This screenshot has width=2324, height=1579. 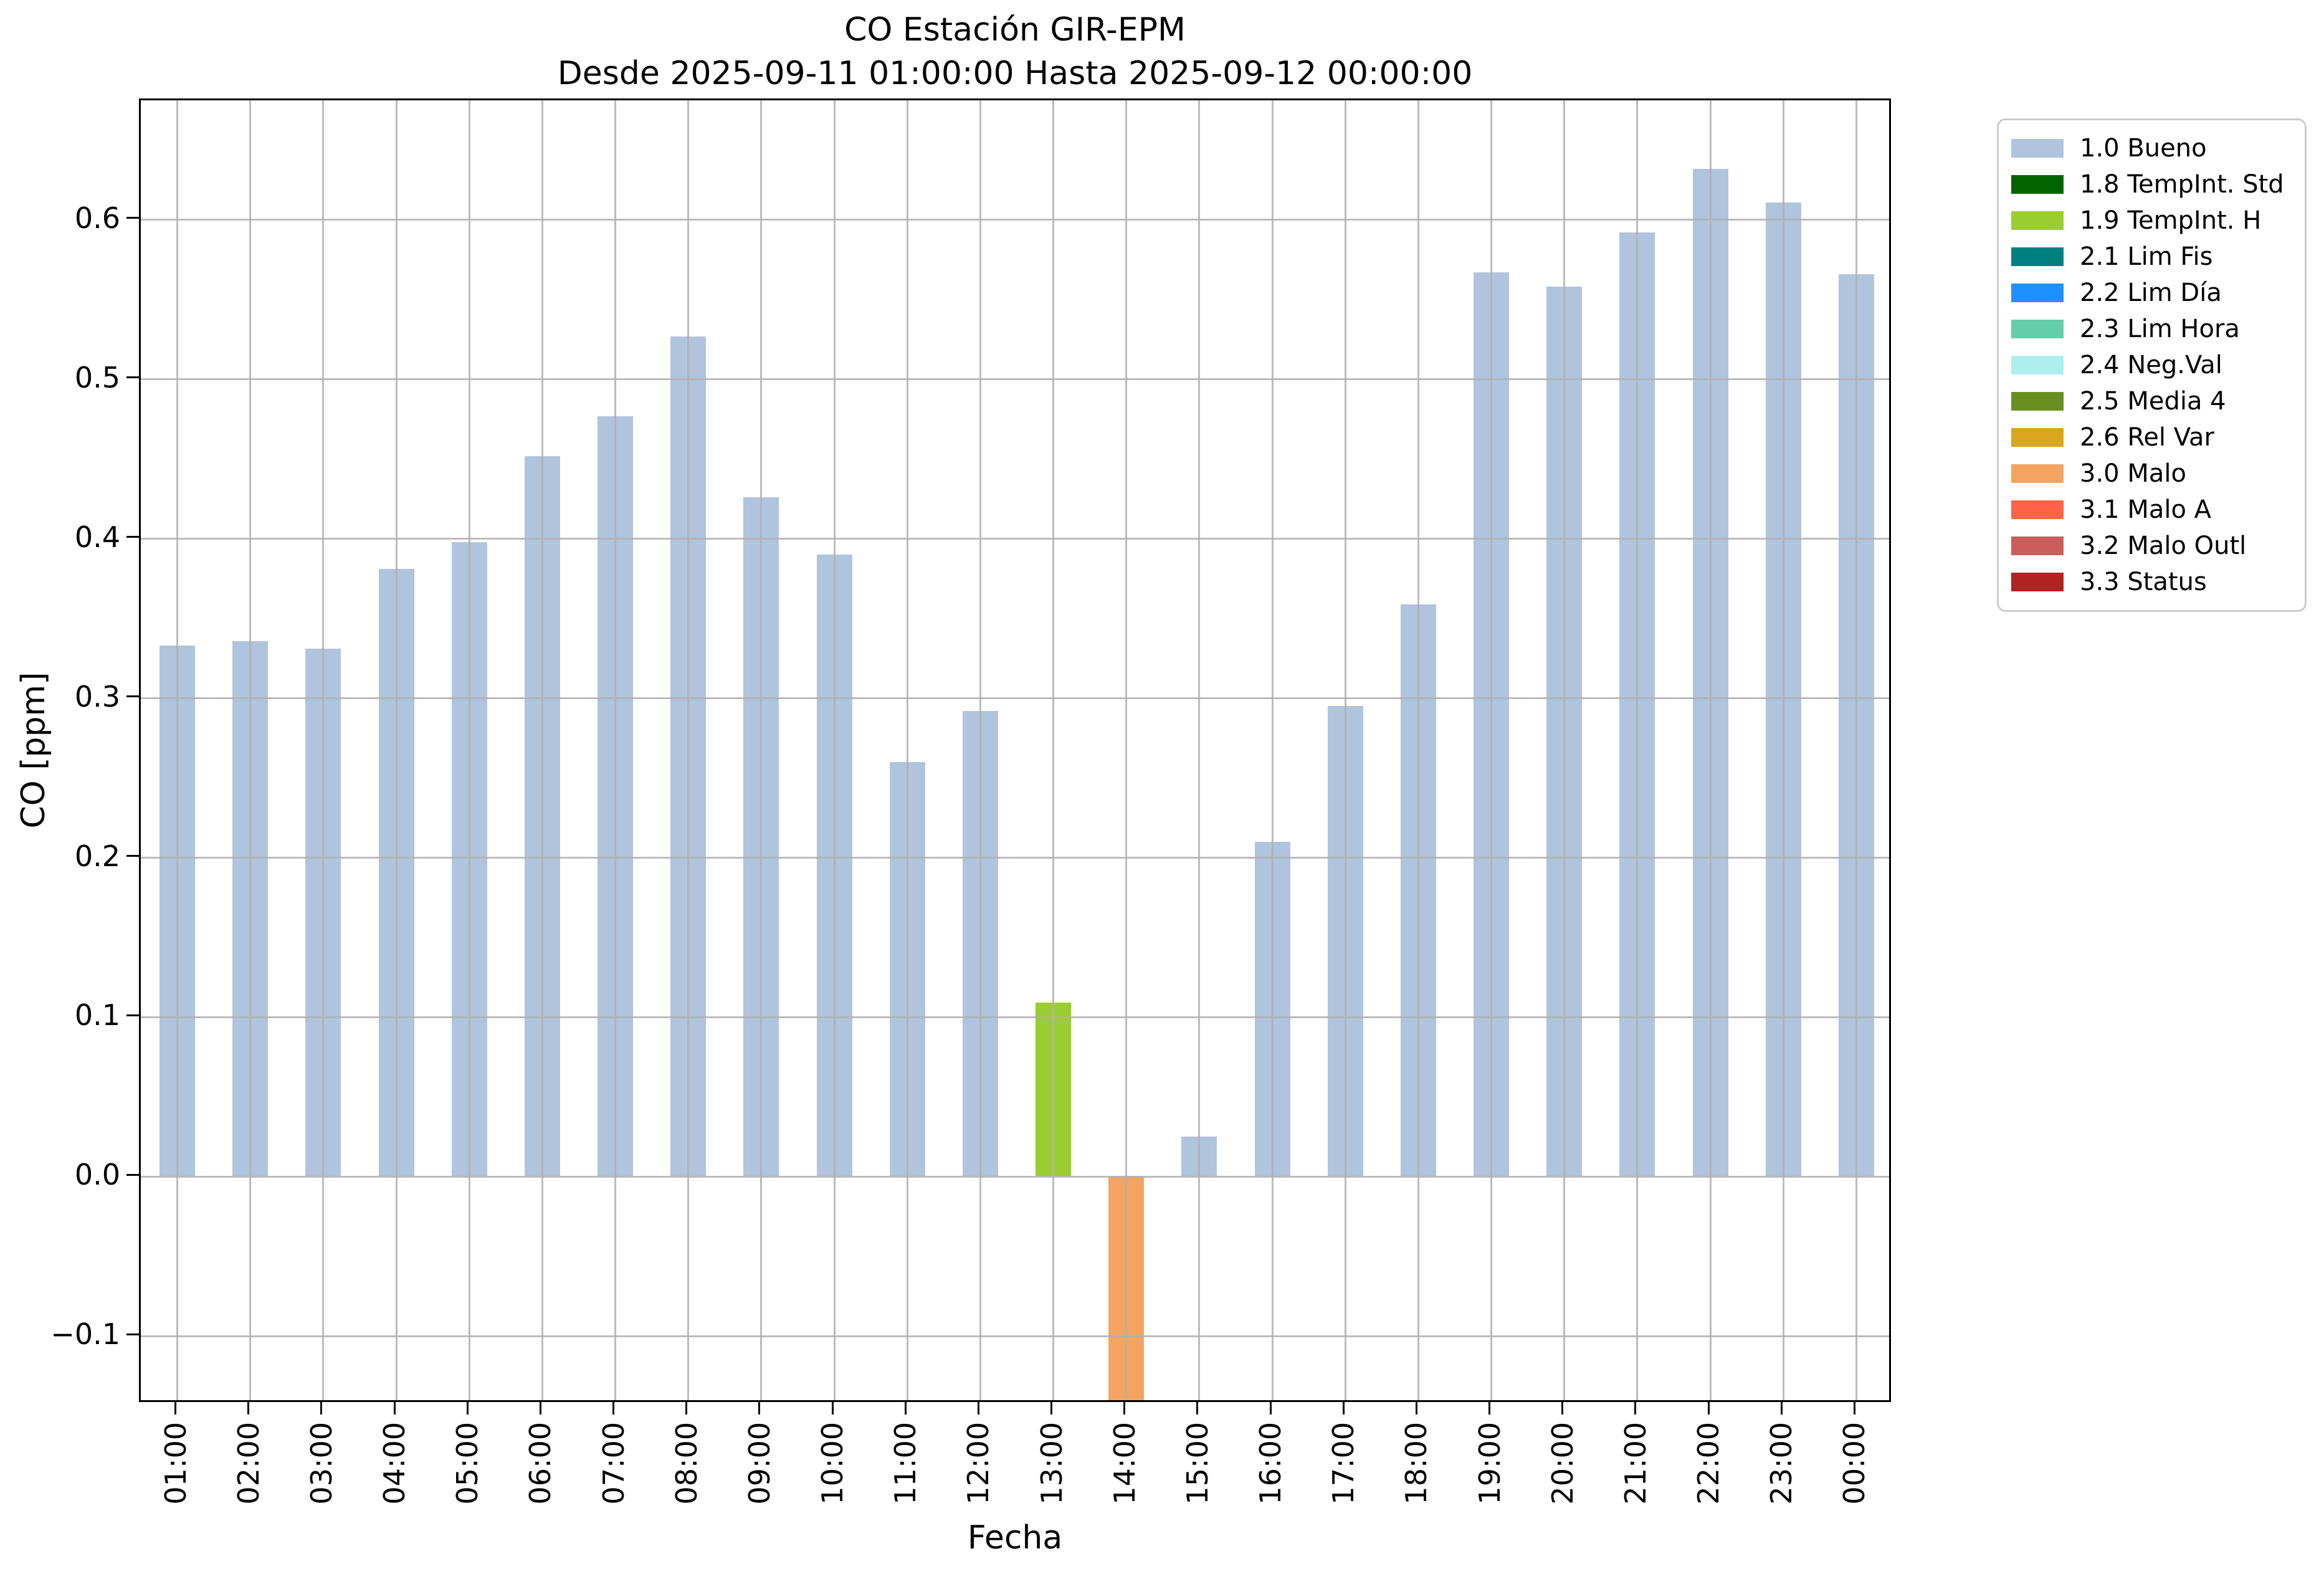 What do you see at coordinates (97, 1175) in the screenshot?
I see `y-tick-label: 0.0` at bounding box center [97, 1175].